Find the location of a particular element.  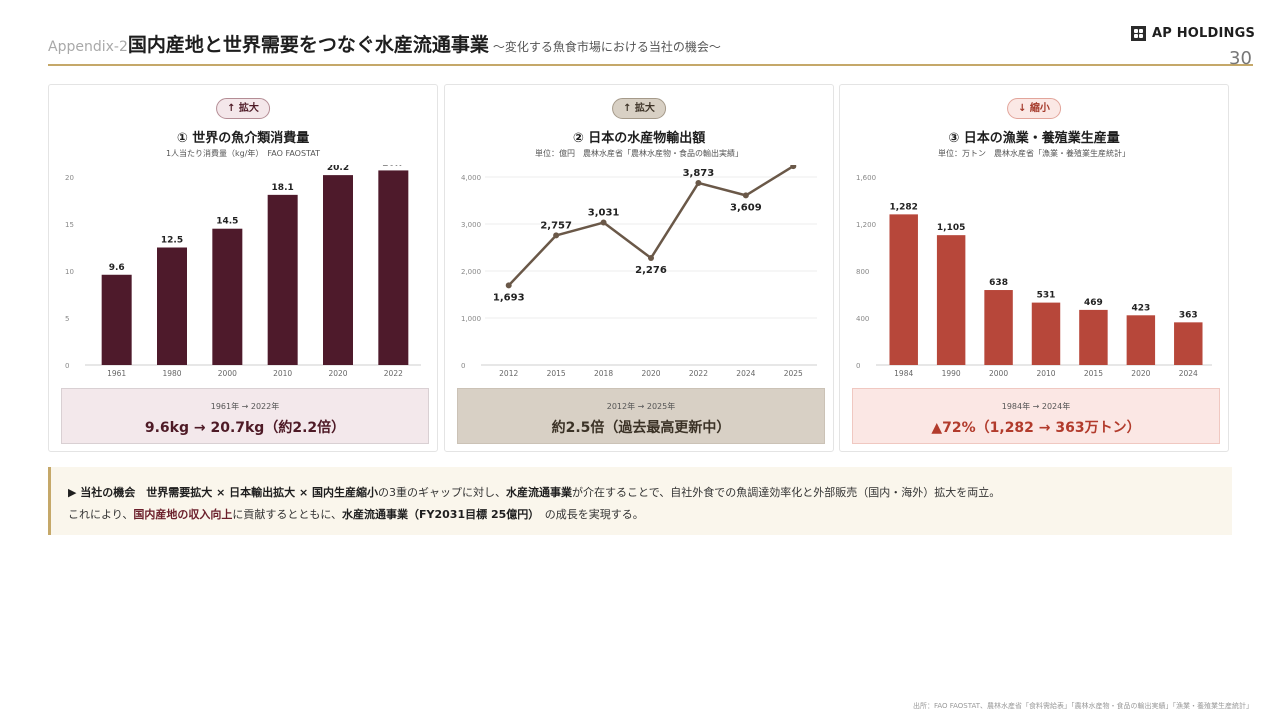

data-label: 1,105 is located at coordinates (951, 228).